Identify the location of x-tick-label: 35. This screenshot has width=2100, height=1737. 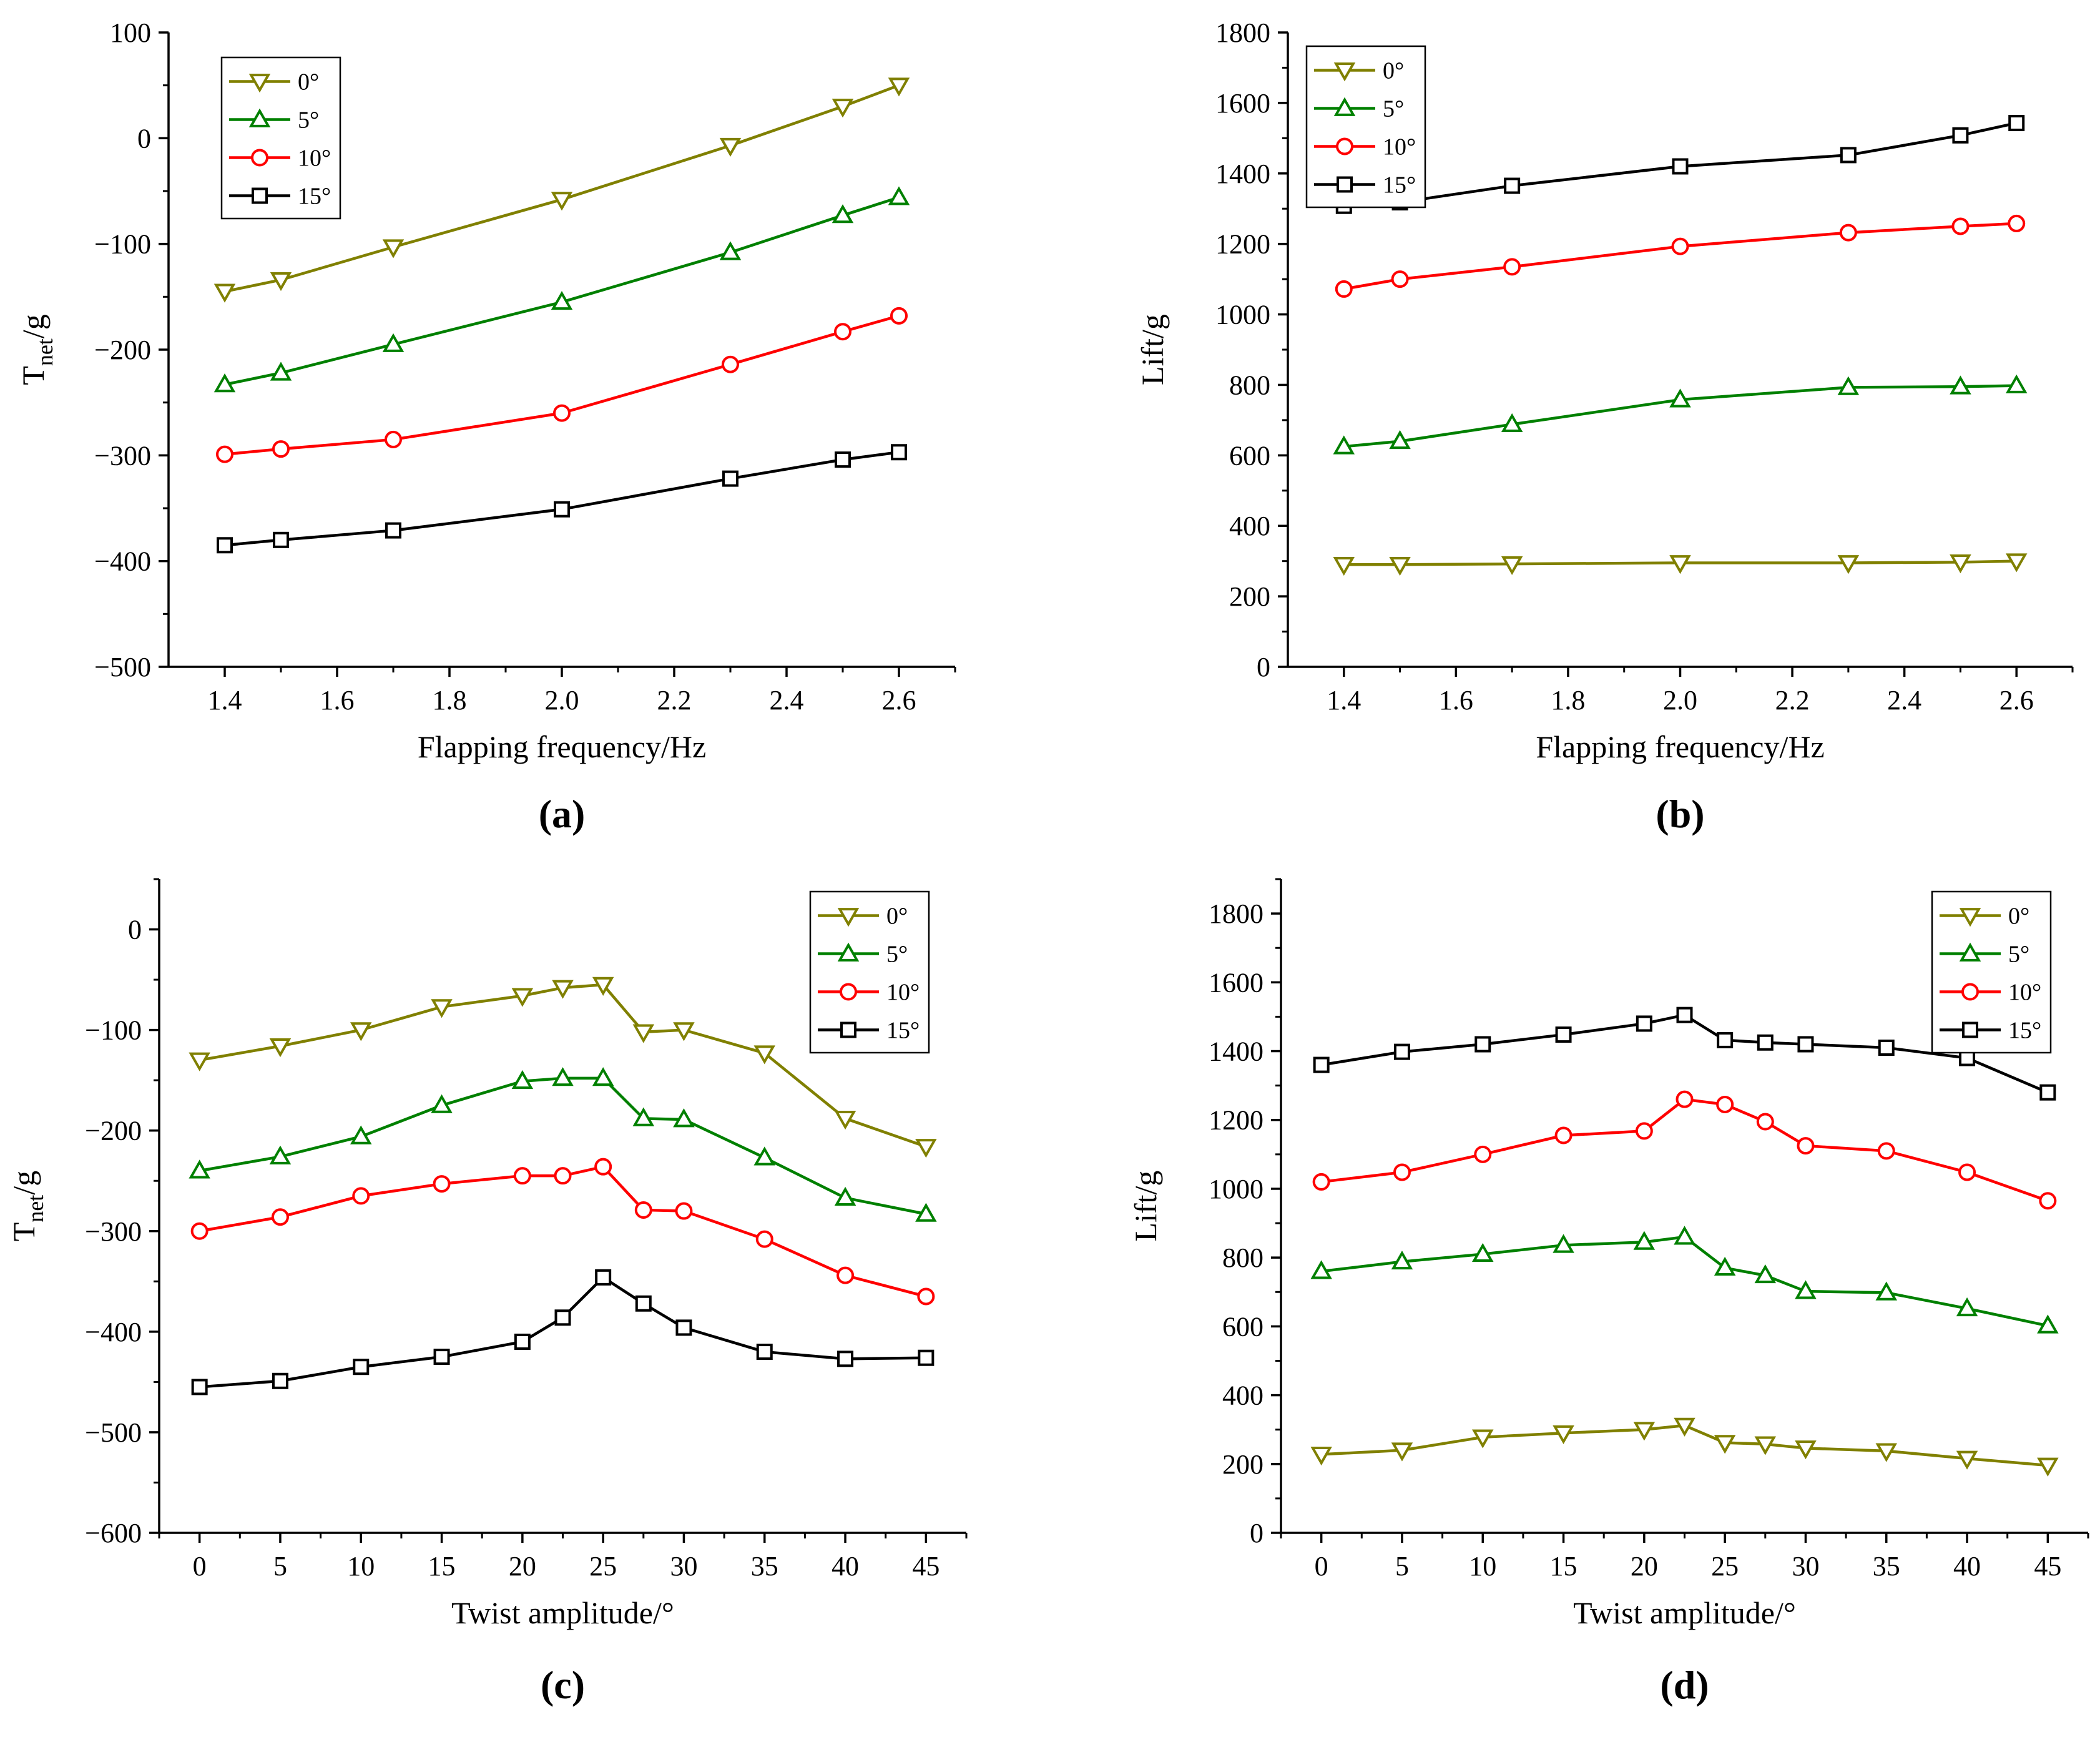
(764, 1566).